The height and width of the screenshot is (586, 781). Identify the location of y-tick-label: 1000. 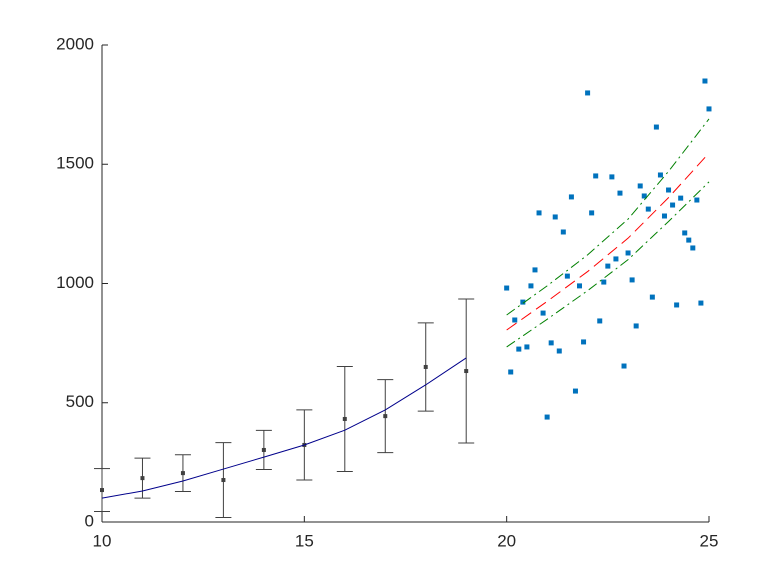
(75, 282).